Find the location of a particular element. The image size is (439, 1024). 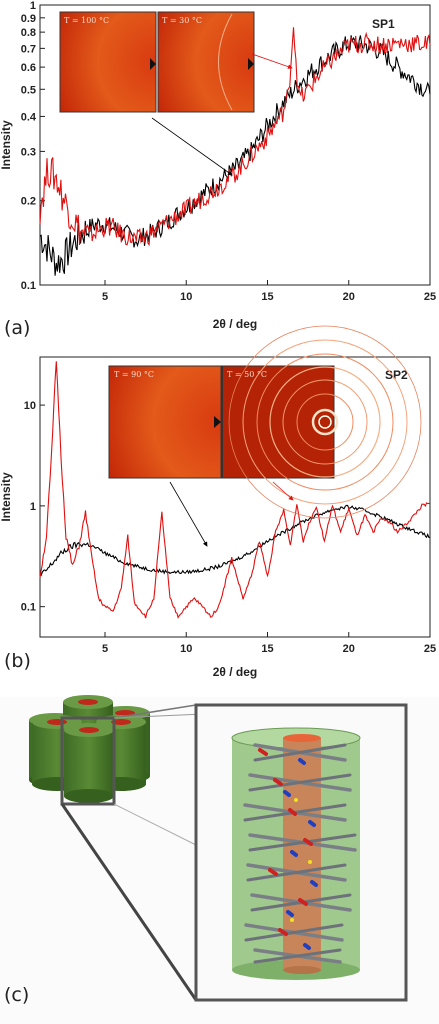

inset-temperature-sp2-cold: T = 50 °C is located at coordinates (247, 374).